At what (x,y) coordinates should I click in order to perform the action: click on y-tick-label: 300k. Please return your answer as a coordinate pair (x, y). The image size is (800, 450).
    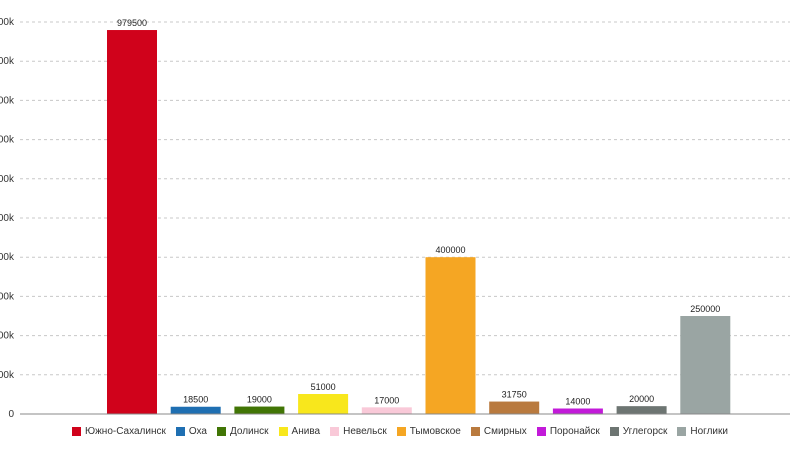
    Looking at the image, I should click on (7, 296).